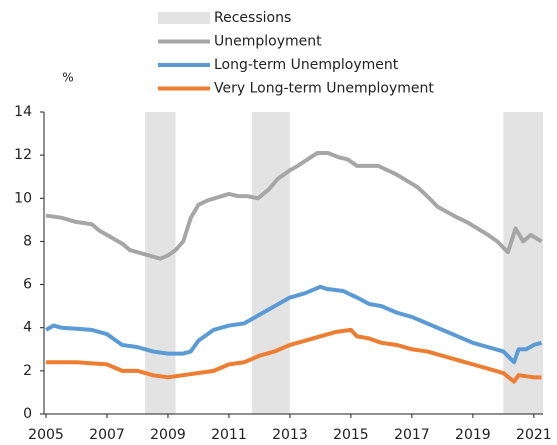 The image size is (557, 445). Describe the element at coordinates (473, 435) in the screenshot. I see `x-tick-label: 2019` at that location.